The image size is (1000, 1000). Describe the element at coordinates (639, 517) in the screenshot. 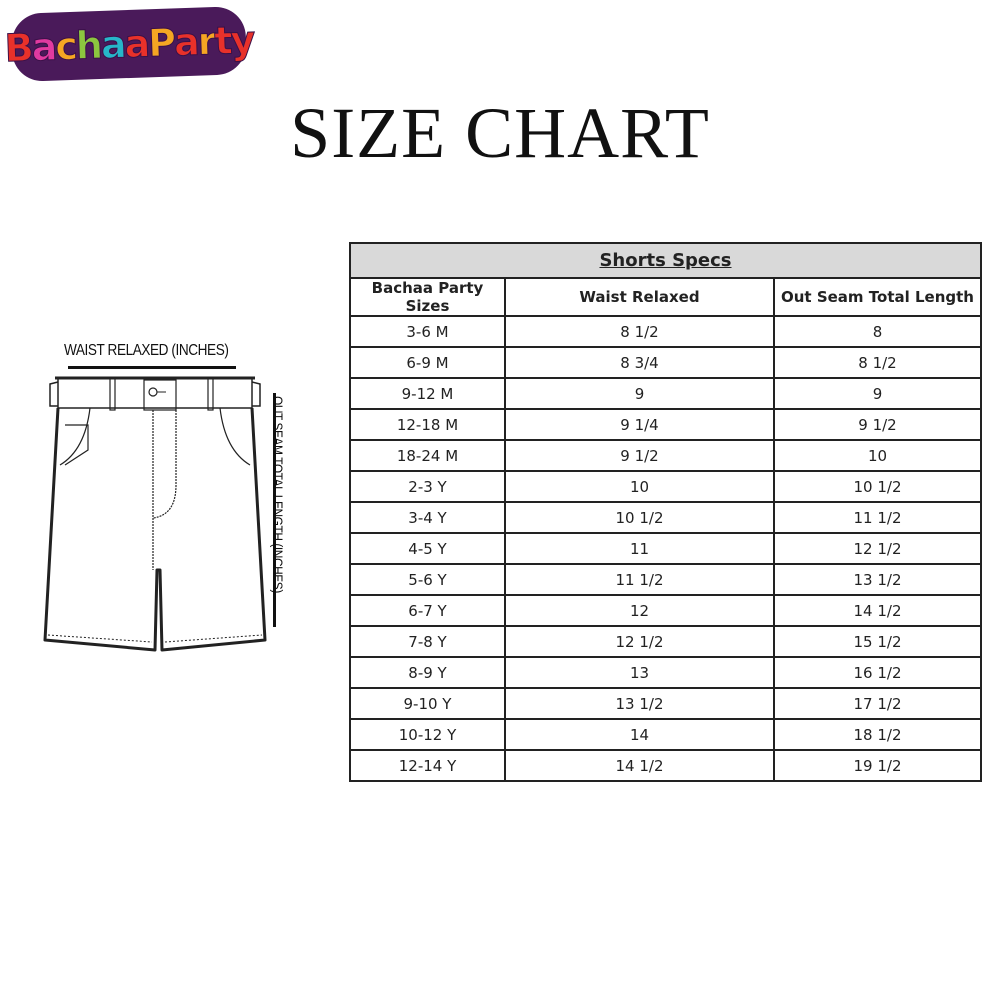

I see `cell-waist: 10 1/2` at that location.